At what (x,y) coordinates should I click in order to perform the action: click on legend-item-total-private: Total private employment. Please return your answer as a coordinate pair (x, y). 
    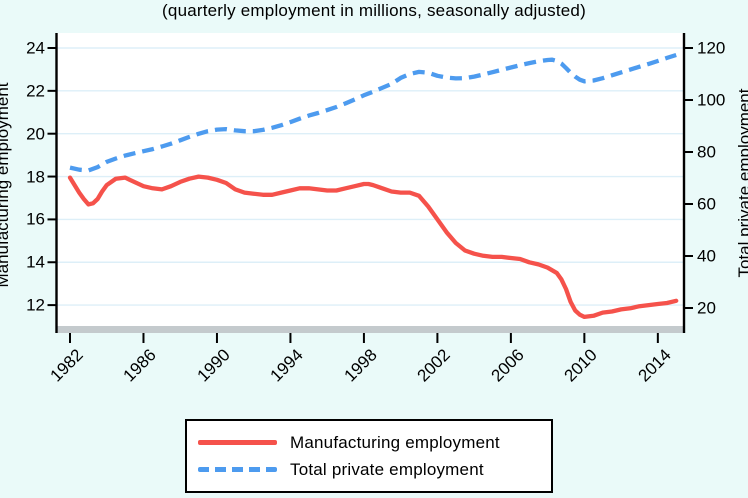
    Looking at the image, I should click on (374, 470).